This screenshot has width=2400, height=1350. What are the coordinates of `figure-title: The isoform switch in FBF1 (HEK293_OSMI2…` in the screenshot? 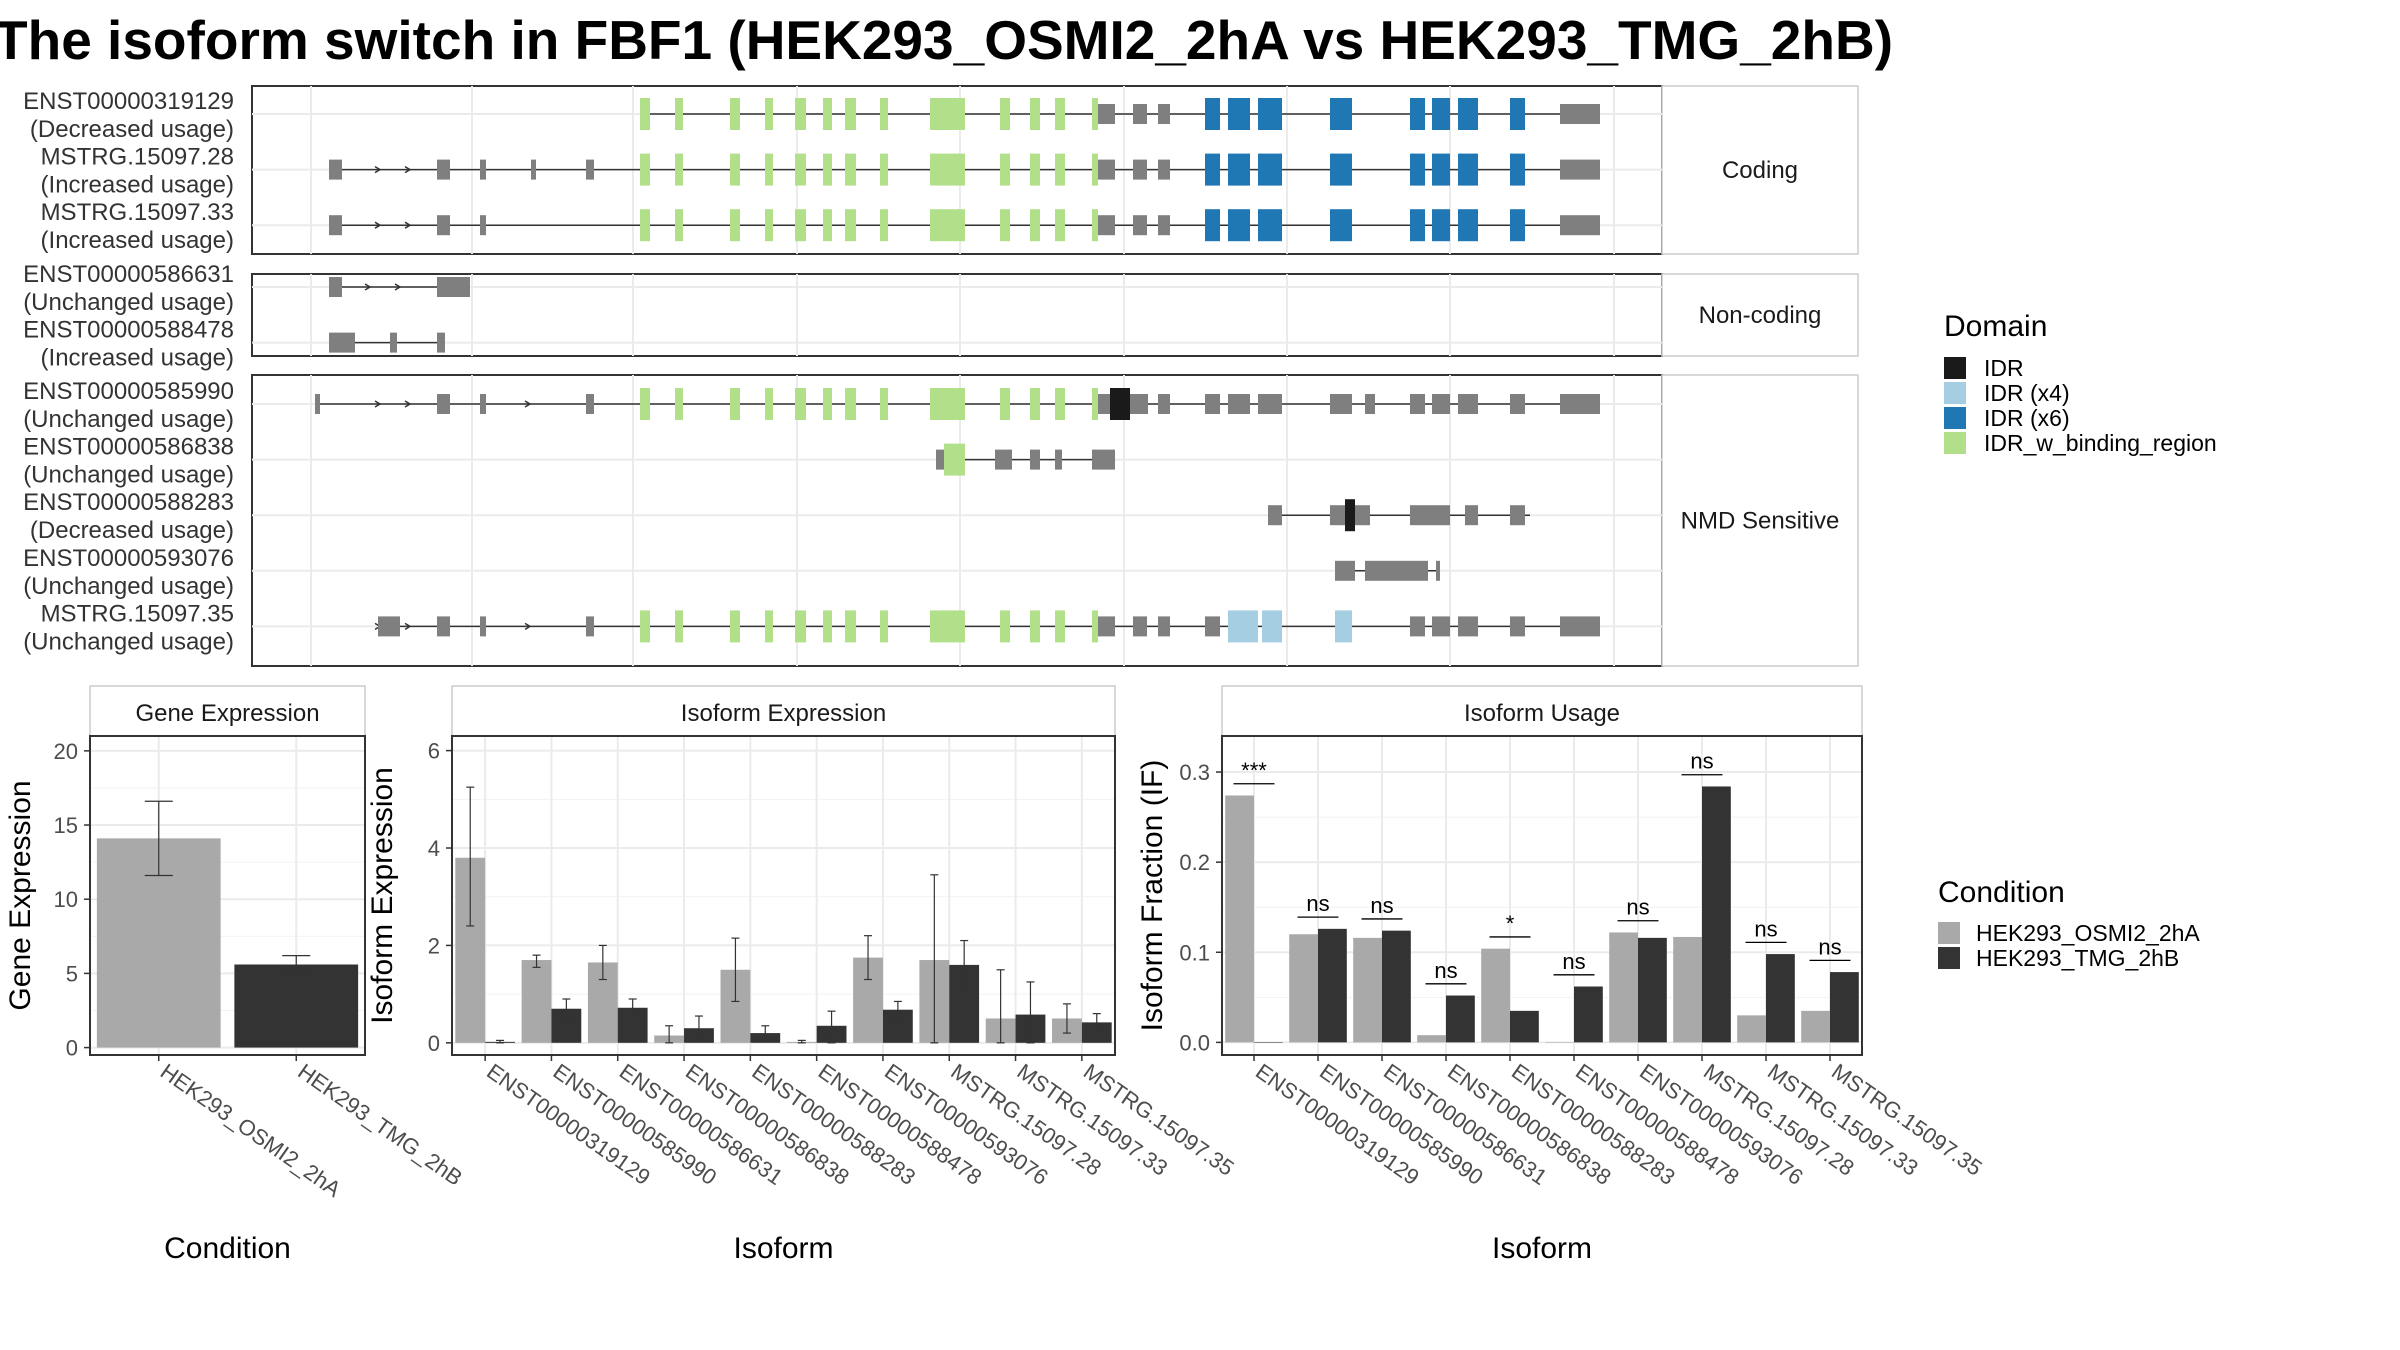 It's located at (946, 40).